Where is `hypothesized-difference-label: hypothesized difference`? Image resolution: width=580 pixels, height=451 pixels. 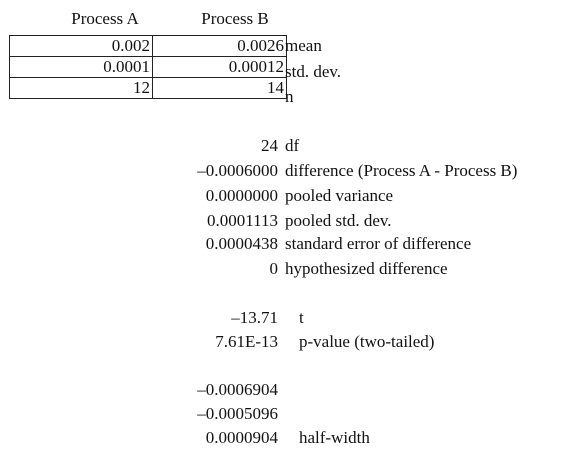
hypothesized-difference-label: hypothesized difference is located at coordinates (366, 268).